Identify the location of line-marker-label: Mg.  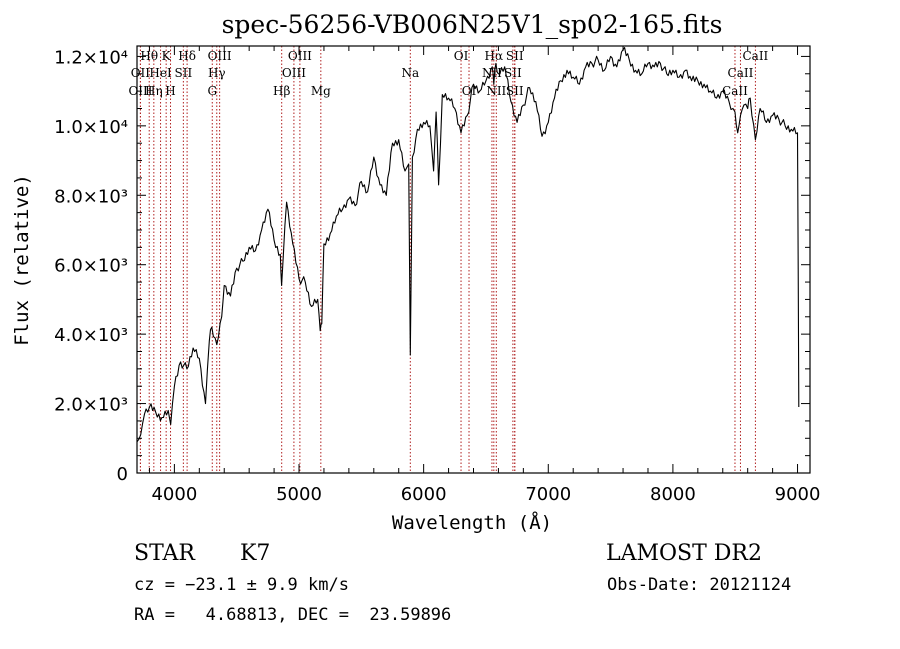
(321, 91).